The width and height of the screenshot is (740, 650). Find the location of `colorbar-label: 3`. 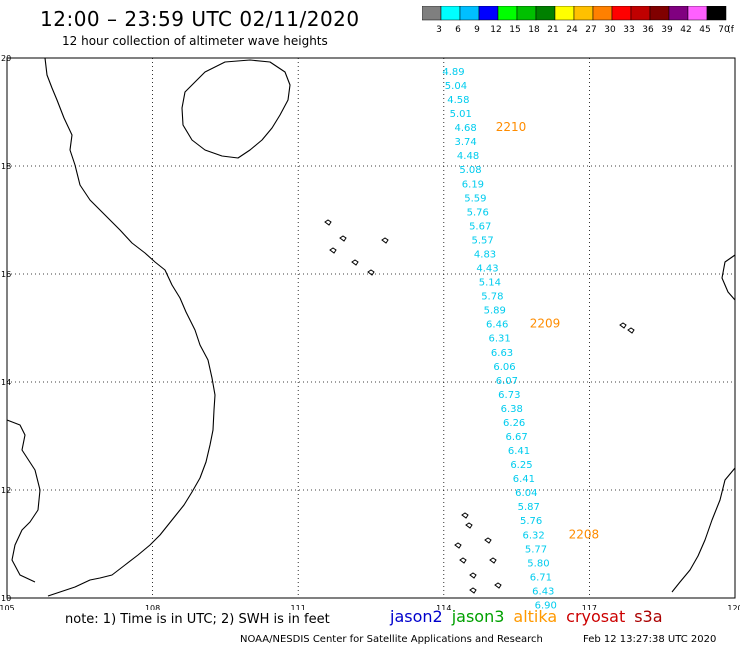

colorbar-label: 3 is located at coordinates (439, 30).